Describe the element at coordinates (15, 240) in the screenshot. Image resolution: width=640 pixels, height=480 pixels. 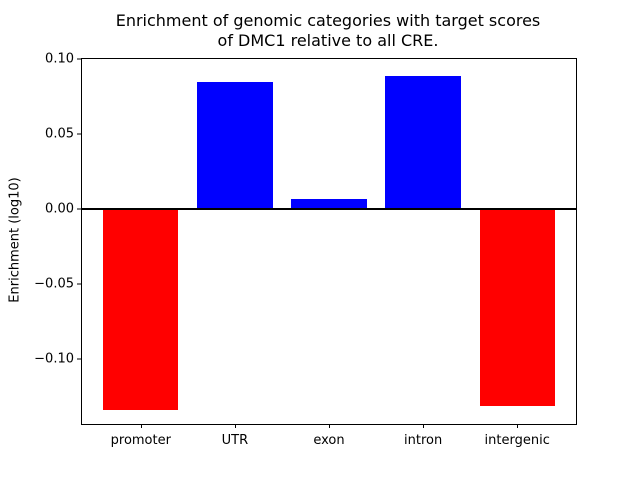
I see `y-axis-label: Enrichment (log10)` at that location.